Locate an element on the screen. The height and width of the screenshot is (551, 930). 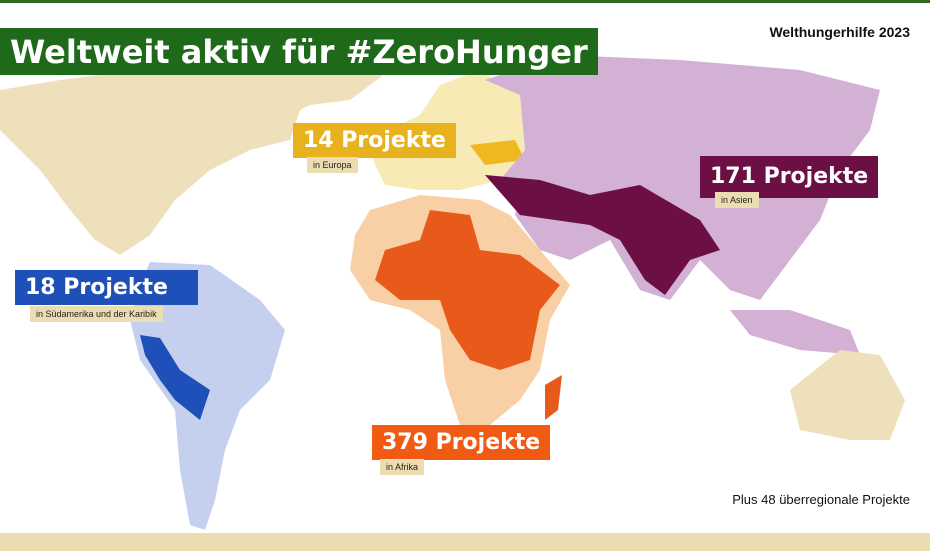
asia-projects is located at coordinates (602, 235).